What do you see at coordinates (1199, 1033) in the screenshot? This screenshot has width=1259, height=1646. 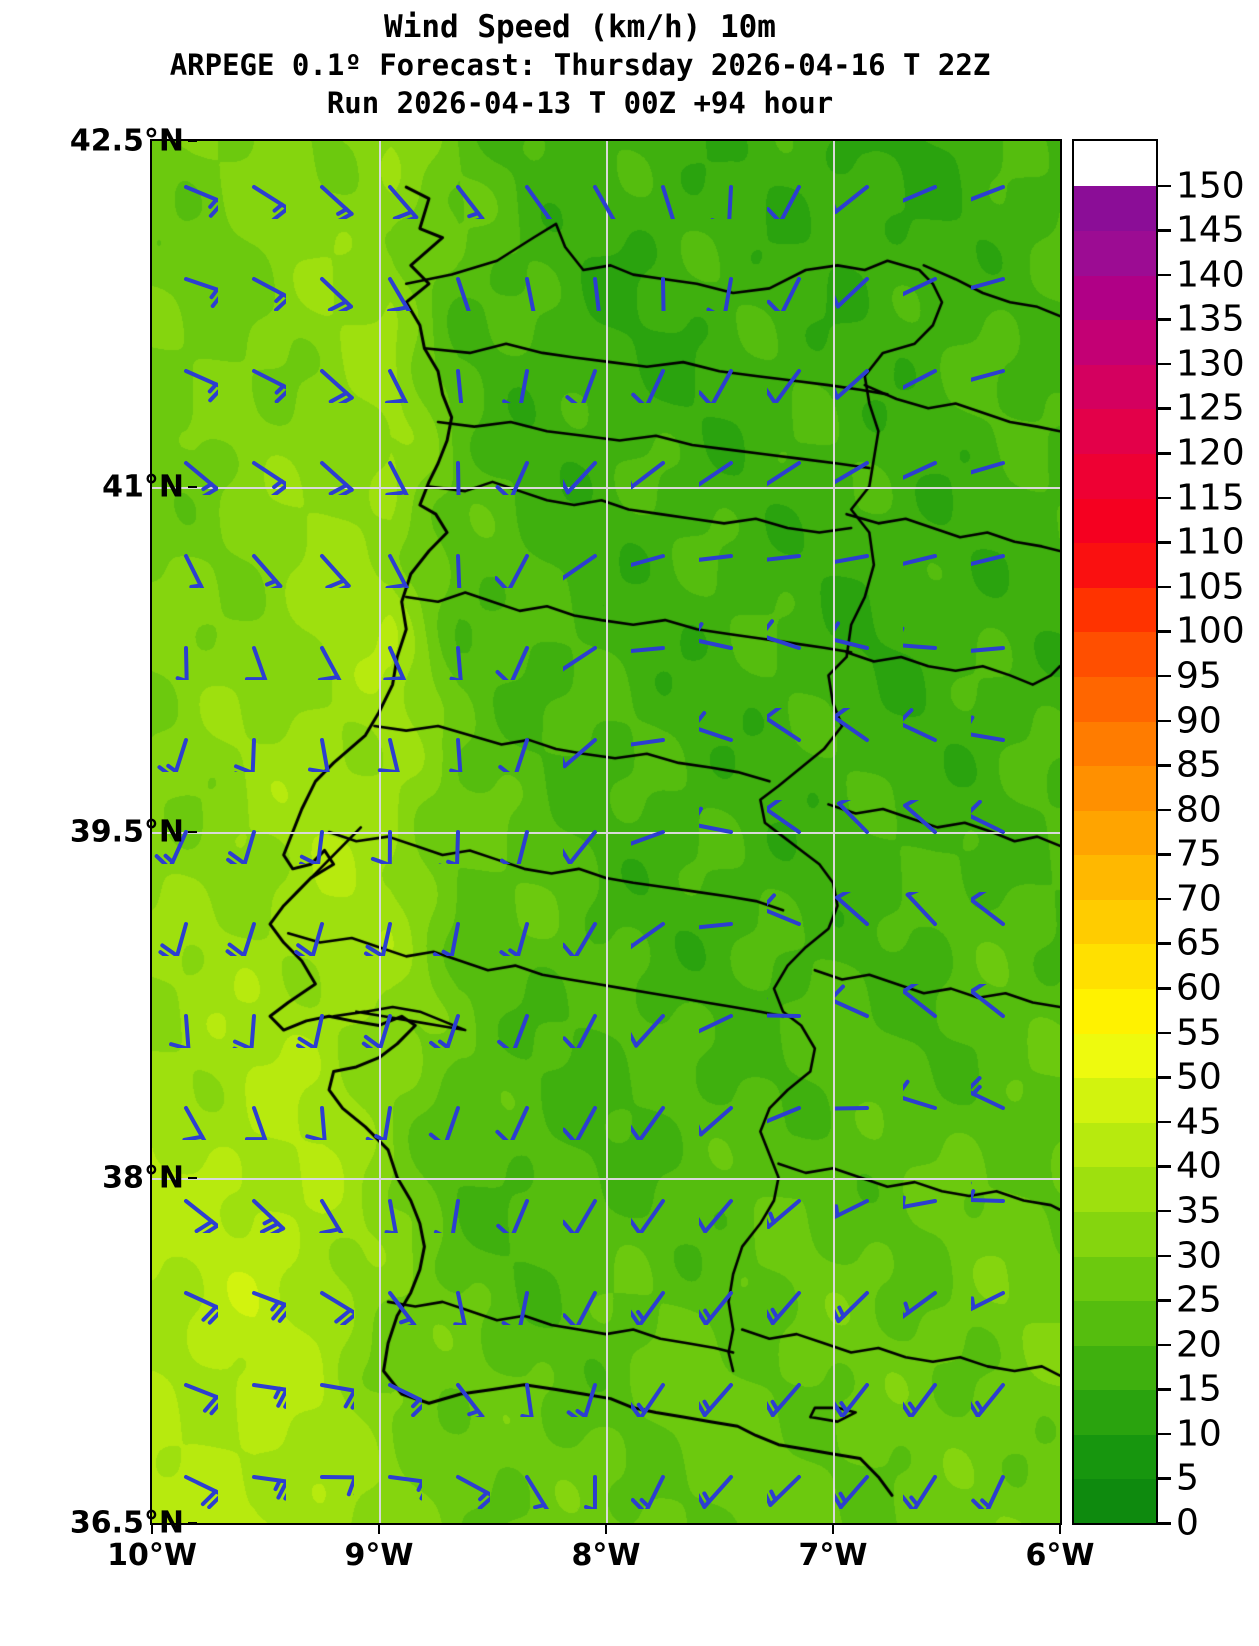 I see `colorbar-label: 55` at bounding box center [1199, 1033].